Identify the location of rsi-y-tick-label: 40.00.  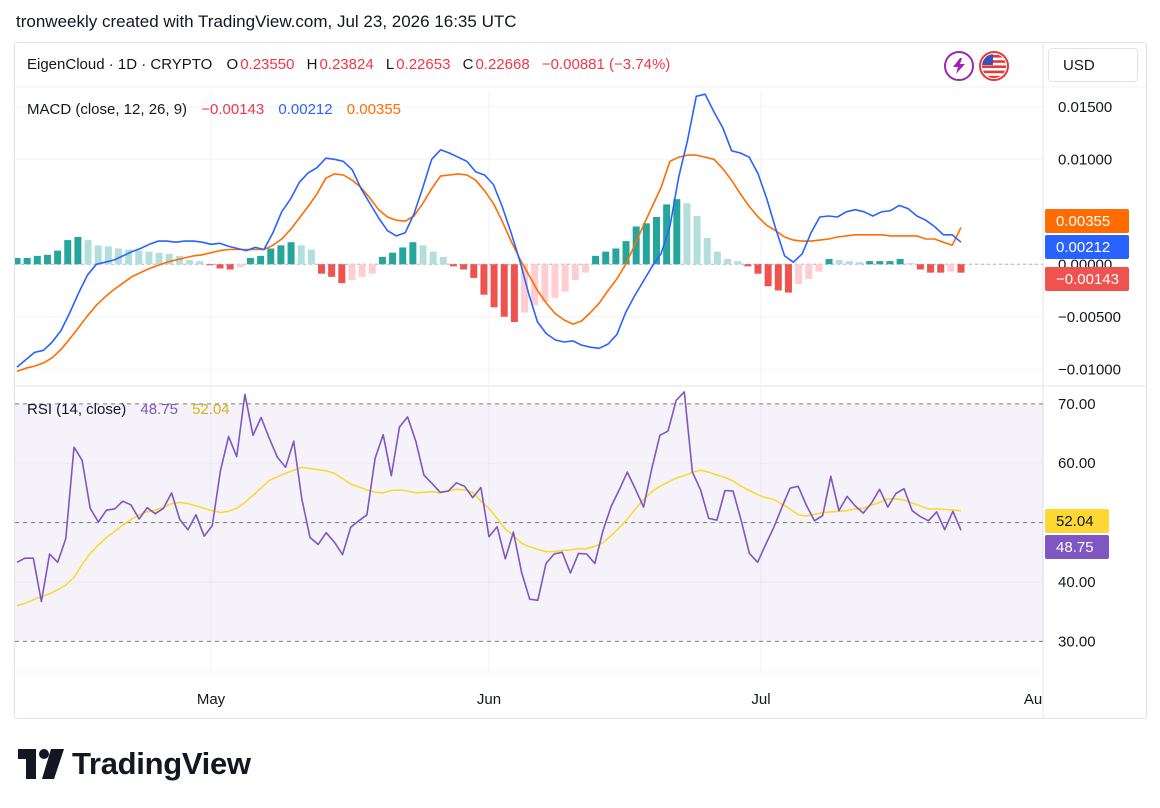
(1077, 582).